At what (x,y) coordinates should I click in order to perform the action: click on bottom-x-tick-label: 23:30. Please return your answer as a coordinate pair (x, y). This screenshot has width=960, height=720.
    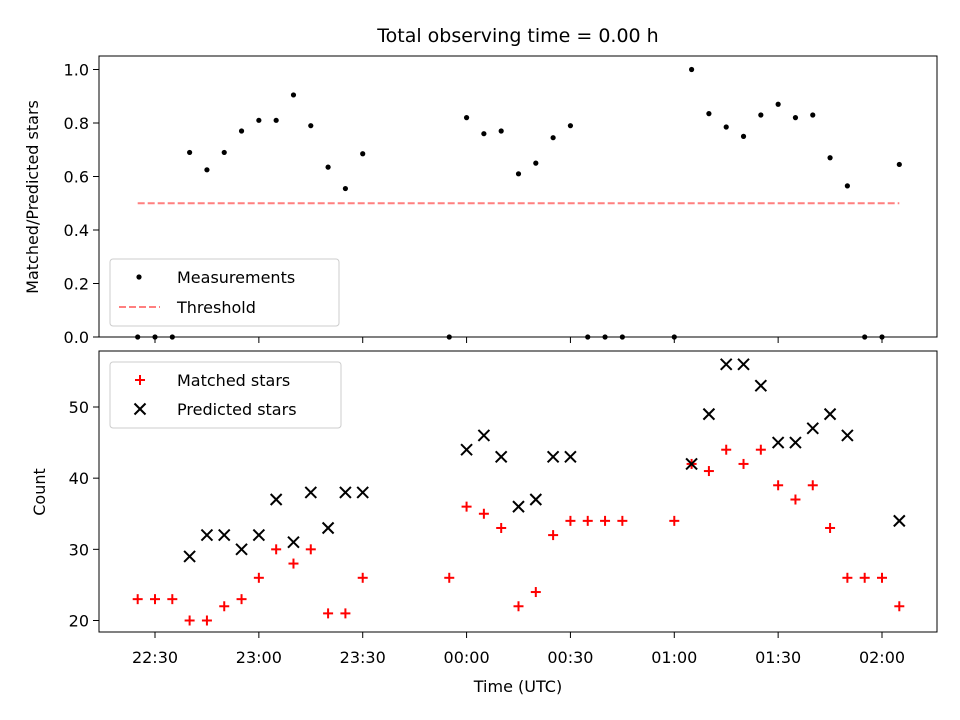
    Looking at the image, I should click on (363, 657).